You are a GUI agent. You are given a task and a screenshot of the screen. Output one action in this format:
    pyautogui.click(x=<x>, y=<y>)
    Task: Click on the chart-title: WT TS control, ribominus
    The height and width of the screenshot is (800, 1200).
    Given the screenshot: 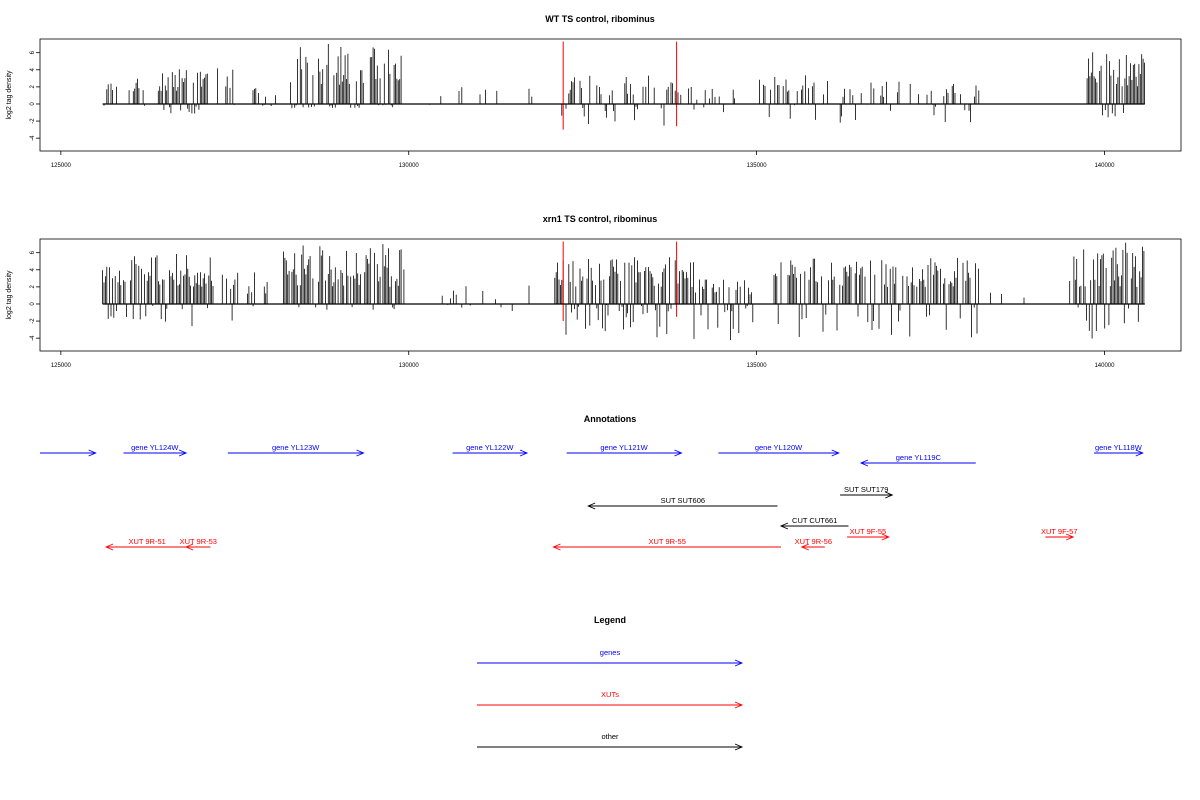 What is the action you would take?
    pyautogui.click(x=600, y=19)
    